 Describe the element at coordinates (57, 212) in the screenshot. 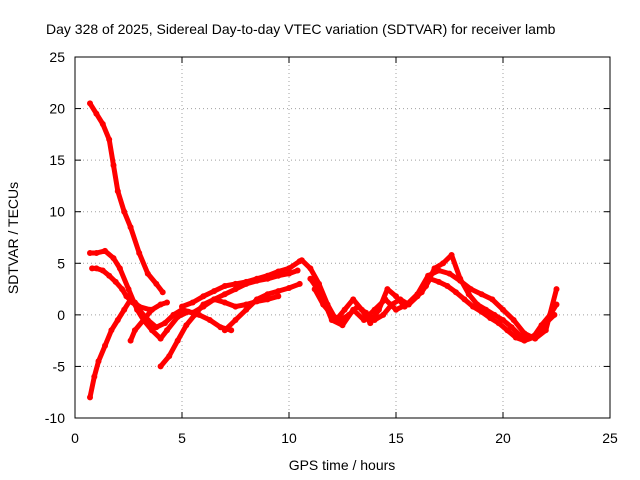

I see `y-tick-label: 10` at that location.